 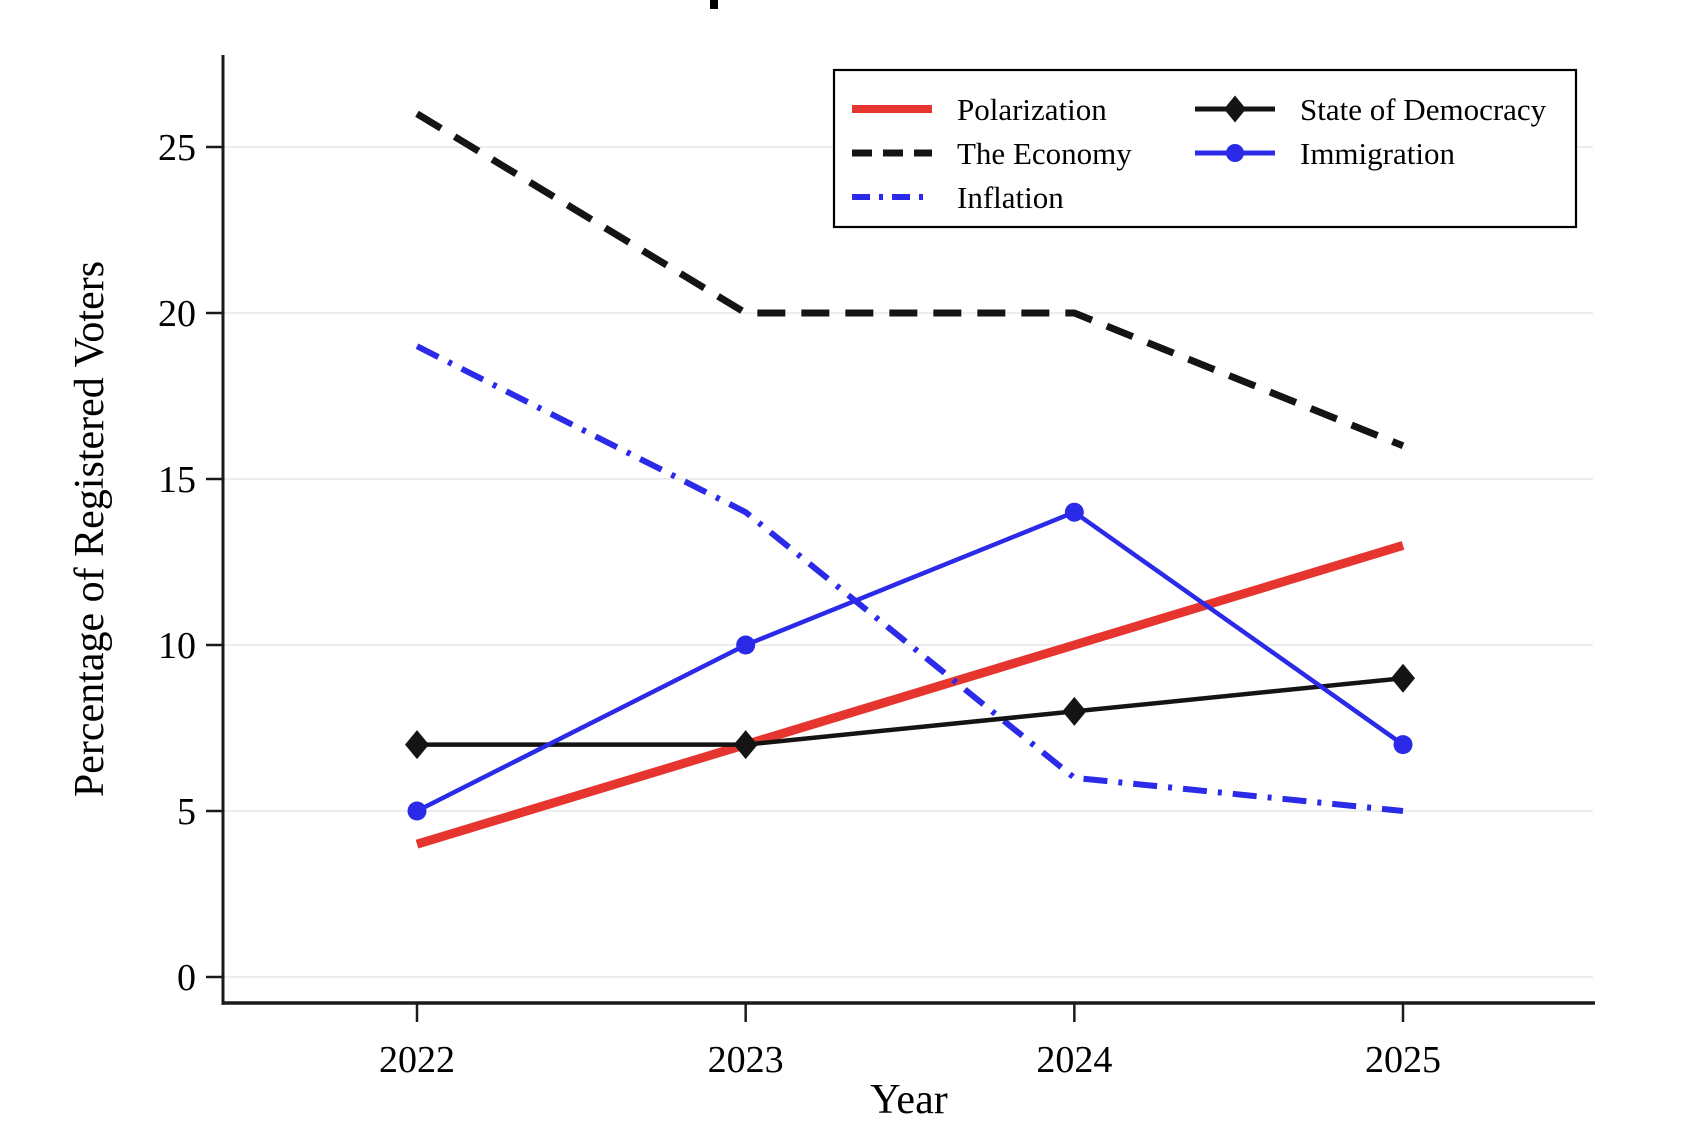 What do you see at coordinates (1032, 109) in the screenshot?
I see `legend-label-polarization: Polarization` at bounding box center [1032, 109].